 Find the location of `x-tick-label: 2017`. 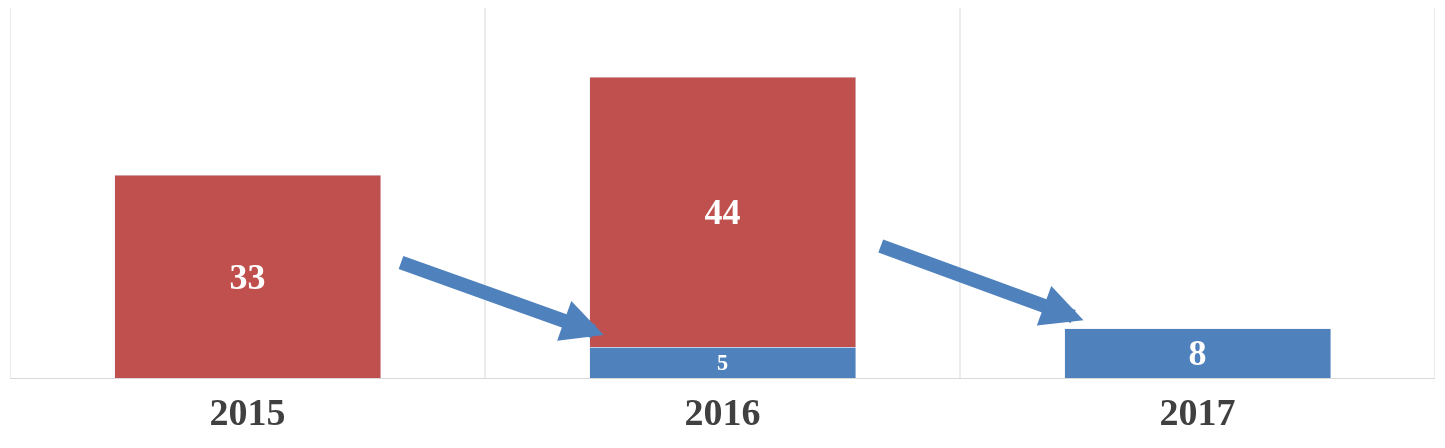

x-tick-label: 2017 is located at coordinates (1197, 411).